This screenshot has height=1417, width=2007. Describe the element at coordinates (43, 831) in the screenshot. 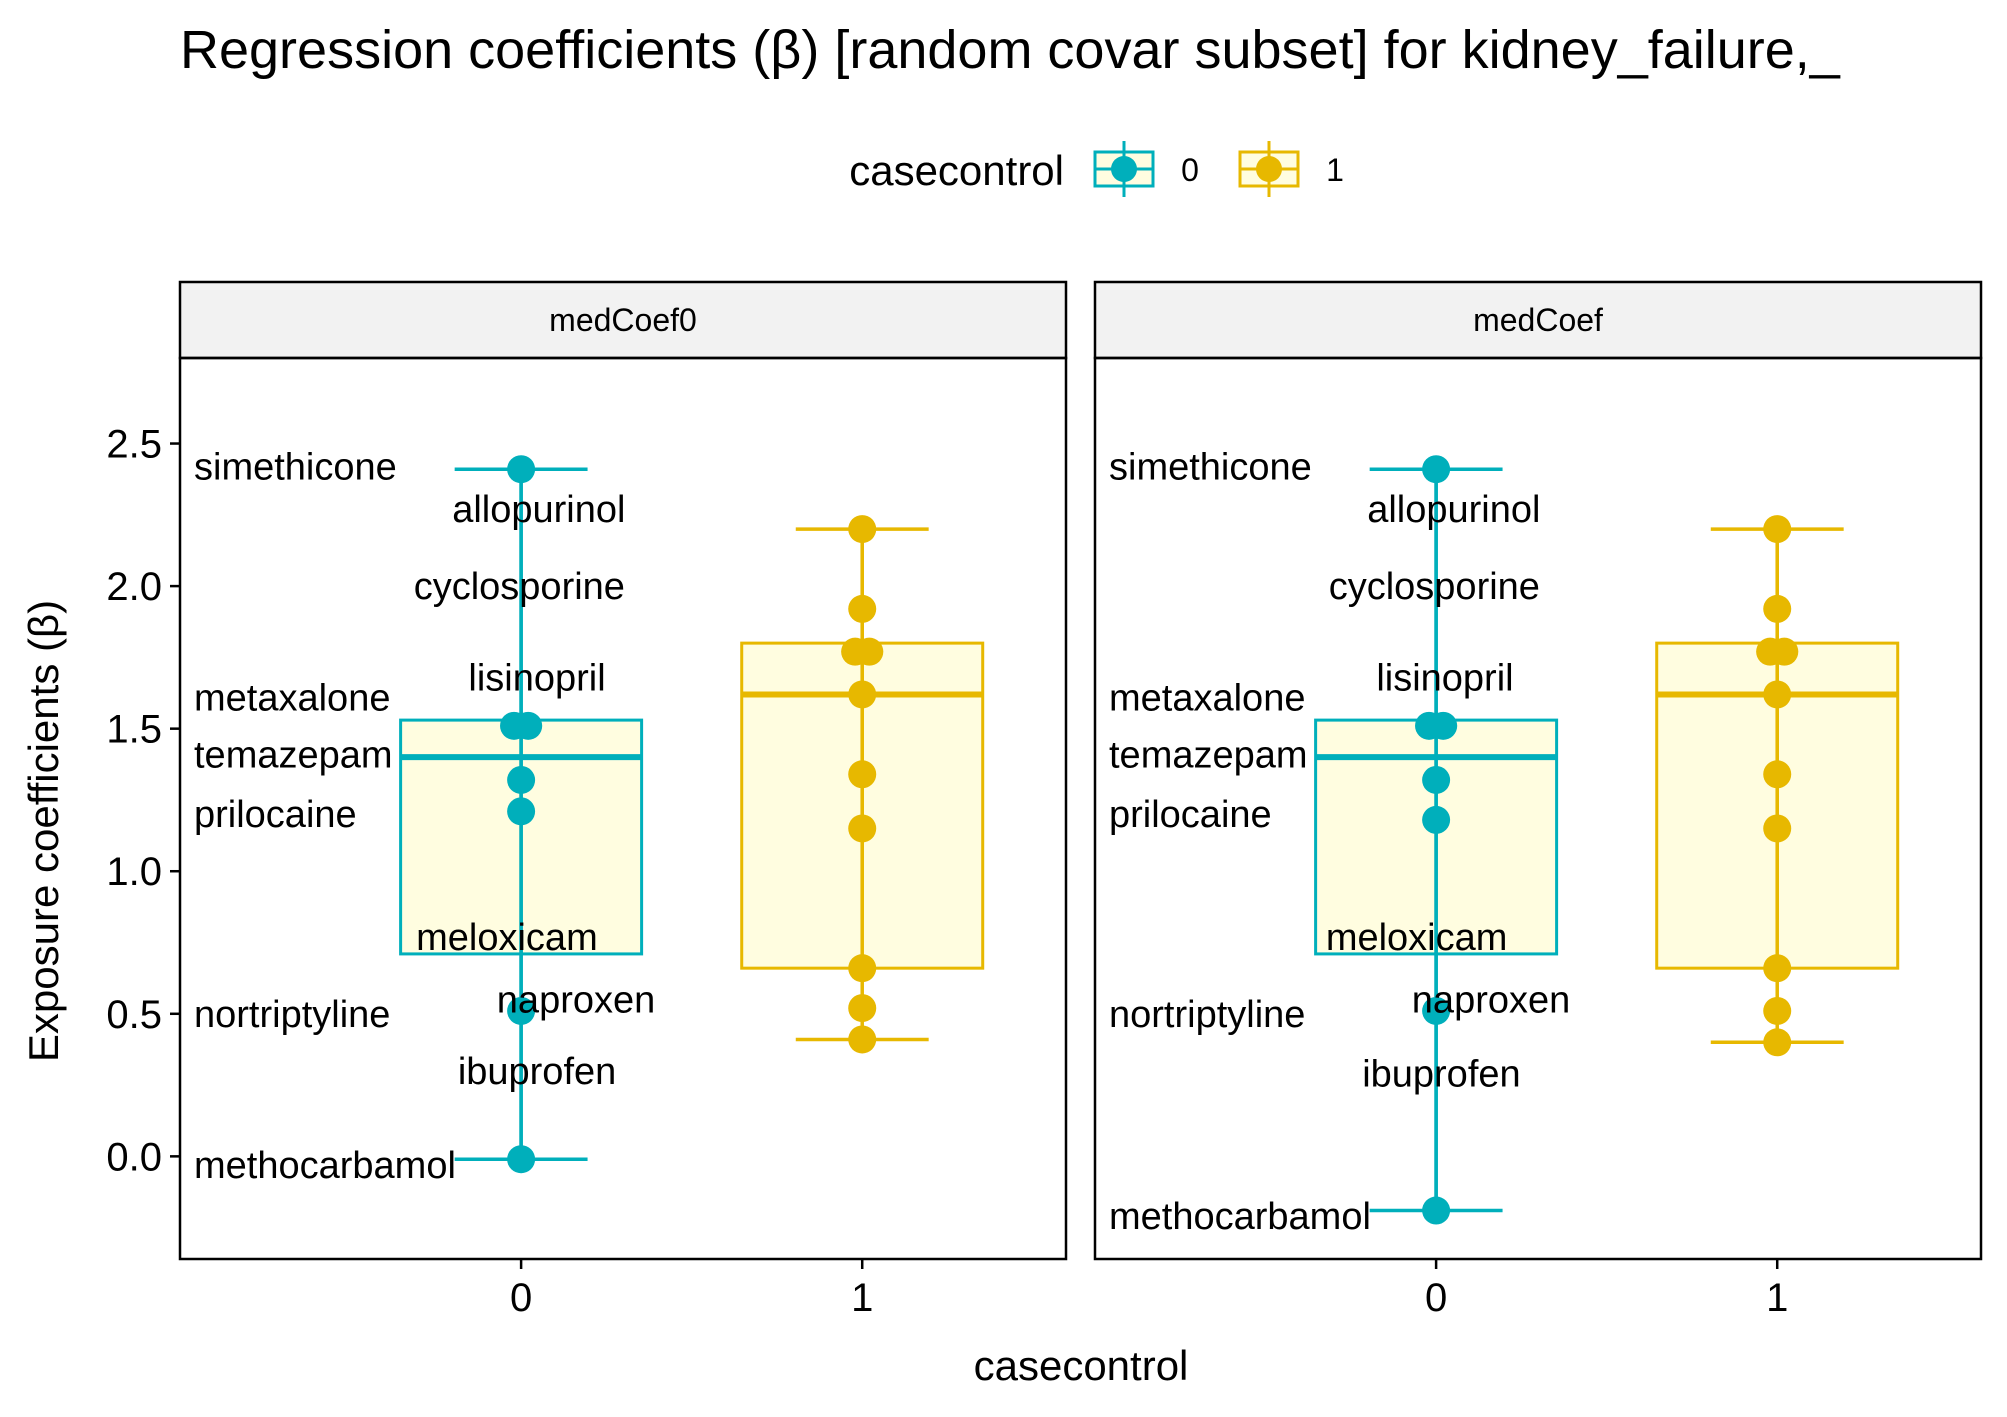

I see `y-axis-title: Exposure coefficients (β)` at that location.